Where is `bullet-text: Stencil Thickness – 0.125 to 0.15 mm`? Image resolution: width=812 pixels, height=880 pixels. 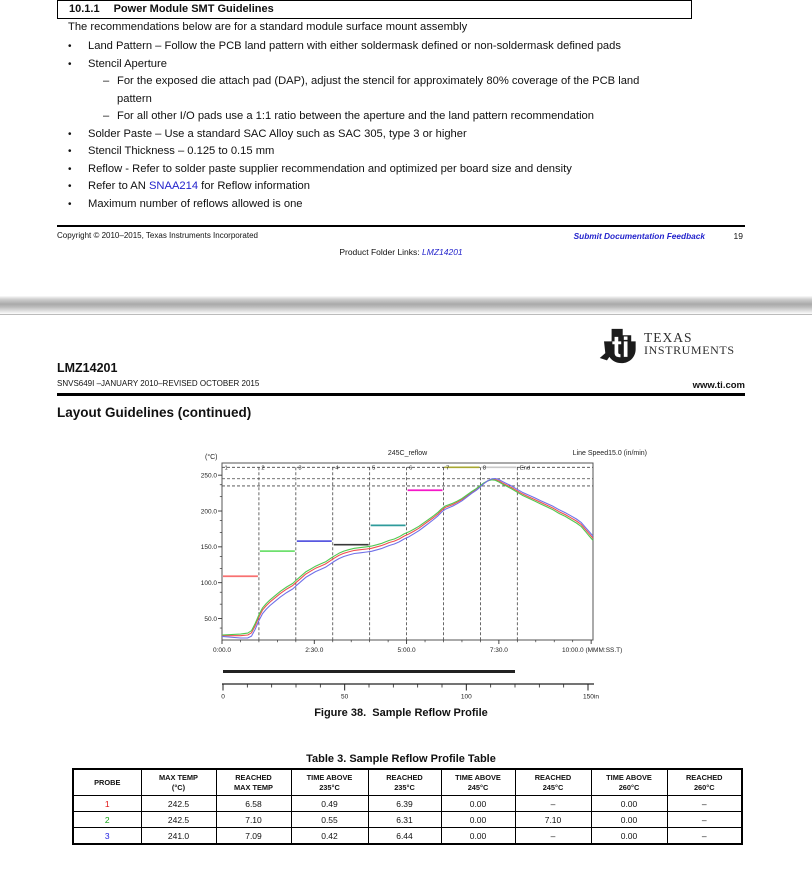
bullet-text: Stencil Thickness – 0.125 to 0.15 mm is located at coordinates (181, 152).